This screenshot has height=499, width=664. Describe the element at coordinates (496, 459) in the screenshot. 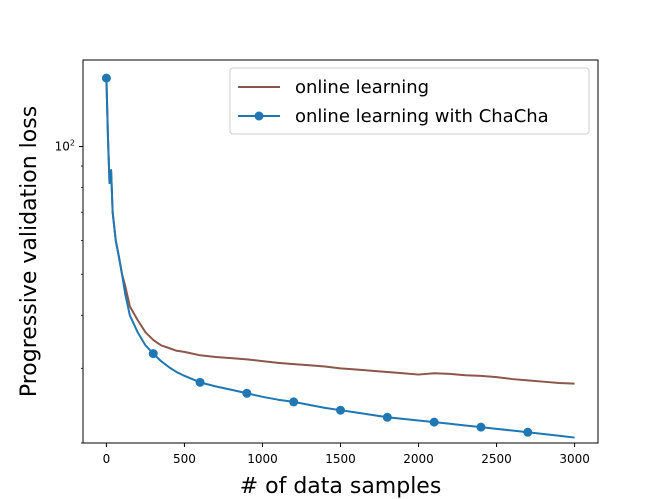

I see `x-tick-label-5: 2500` at that location.